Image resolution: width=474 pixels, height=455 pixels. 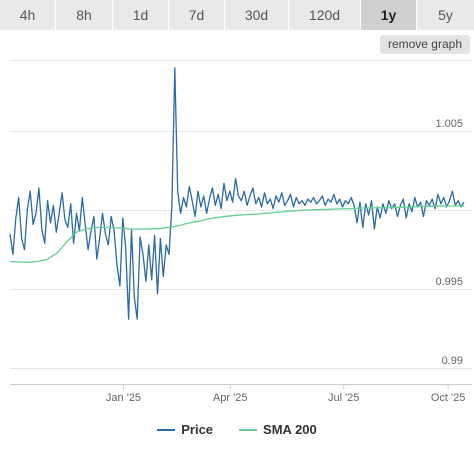 What do you see at coordinates (123, 398) in the screenshot?
I see `x-tick-label: Jan '25` at bounding box center [123, 398].